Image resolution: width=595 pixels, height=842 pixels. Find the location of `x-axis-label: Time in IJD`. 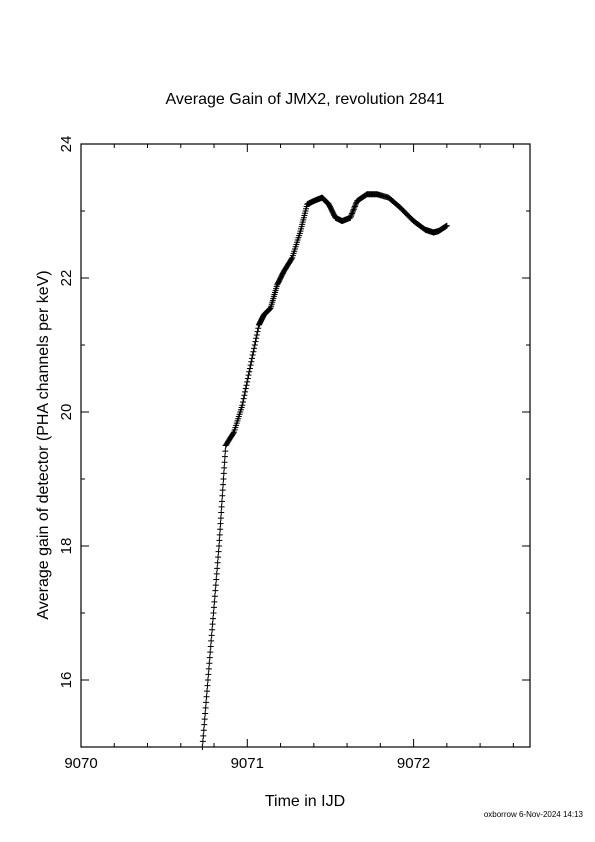

x-axis-label: Time in IJD is located at coordinates (305, 801).